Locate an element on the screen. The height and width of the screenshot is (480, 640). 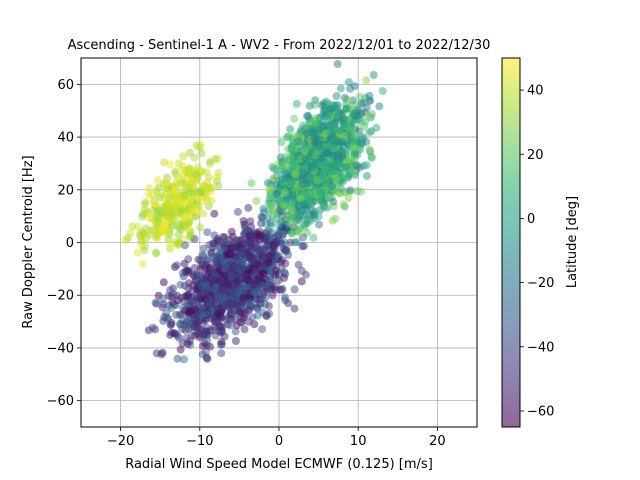
x-tick-label: 10 is located at coordinates (358, 441).